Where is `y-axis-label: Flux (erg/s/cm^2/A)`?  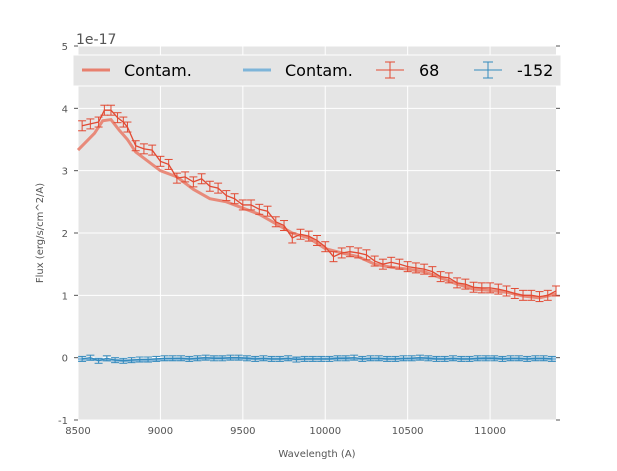 y-axis-label: Flux (erg/s/cm^2/A) is located at coordinates (40, 233).